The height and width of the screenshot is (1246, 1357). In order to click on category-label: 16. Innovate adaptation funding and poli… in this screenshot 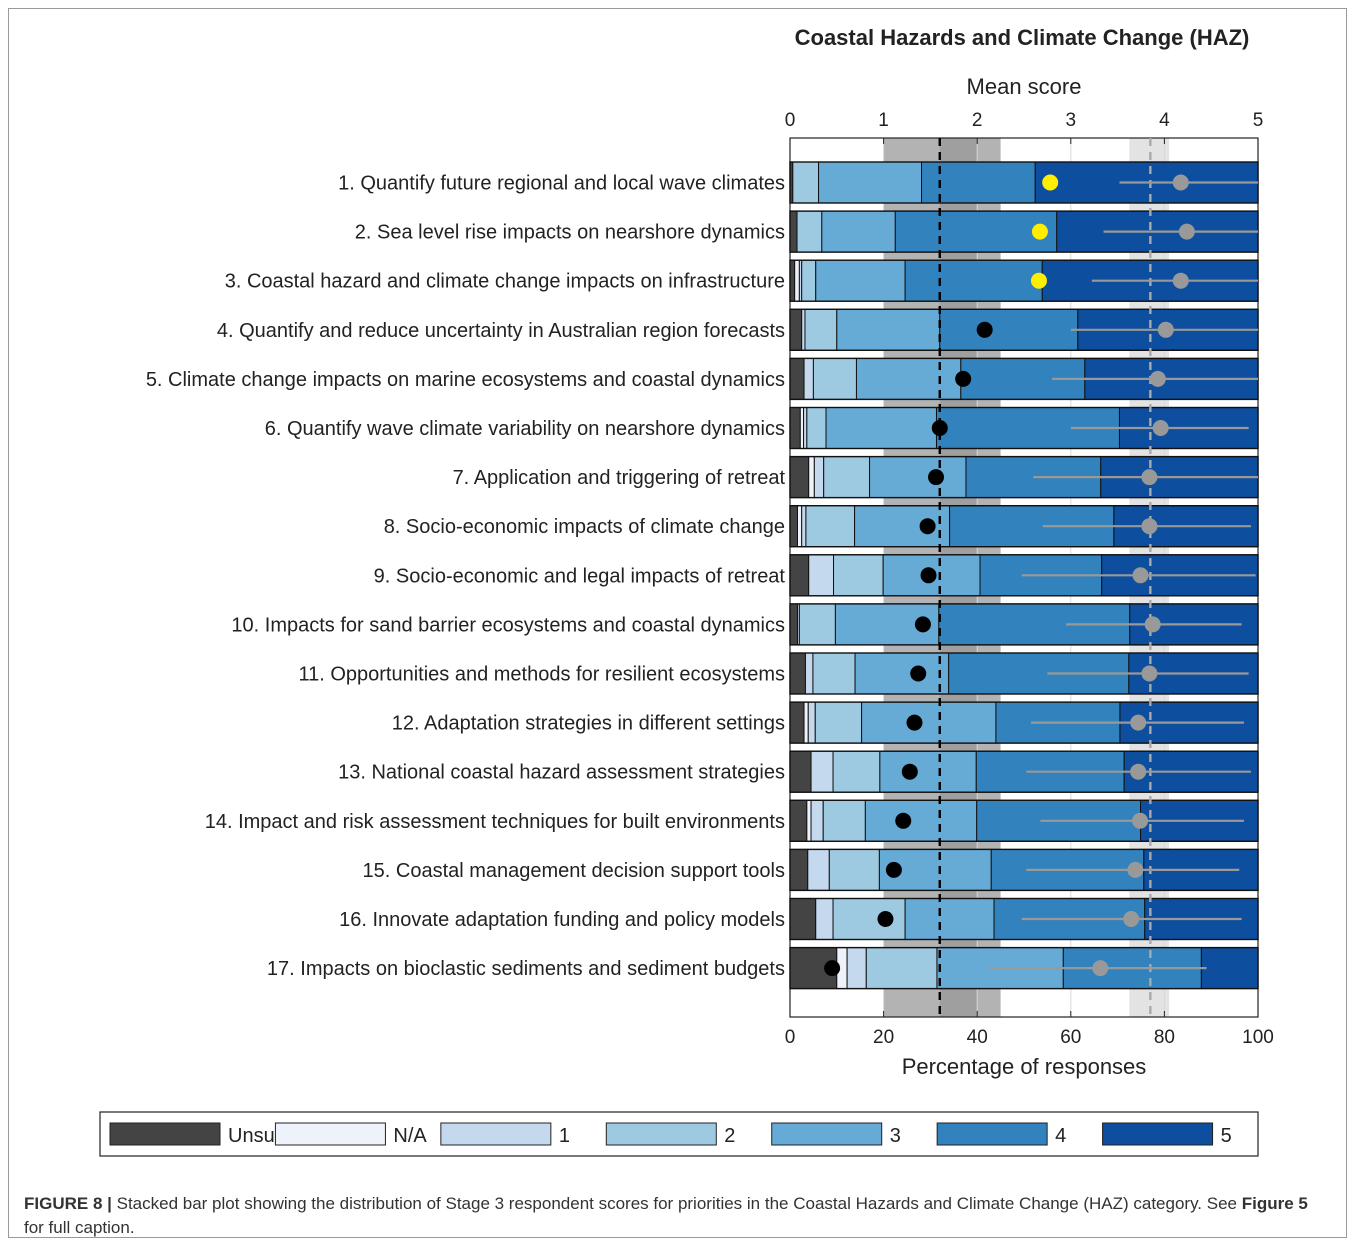, I will do `click(562, 920)`.